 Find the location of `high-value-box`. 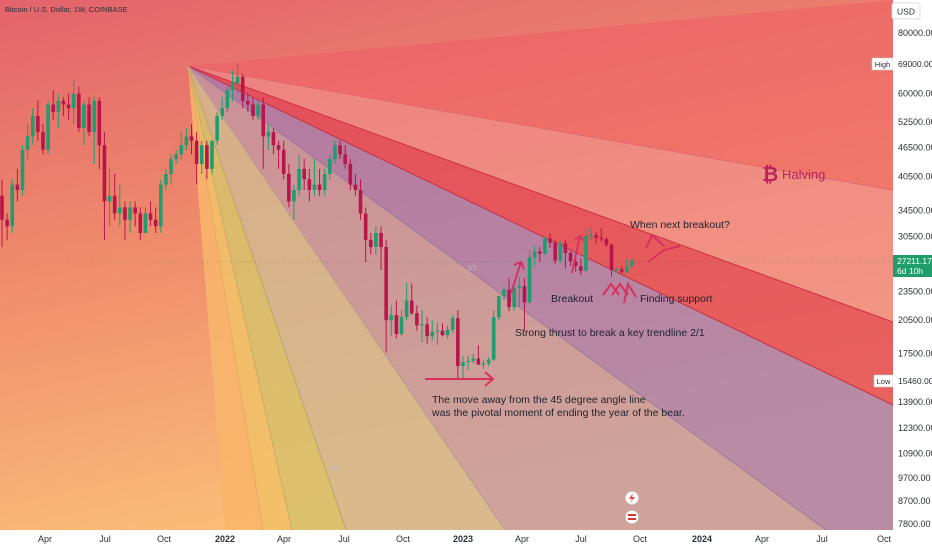

high-value-box is located at coordinates (912, 64).